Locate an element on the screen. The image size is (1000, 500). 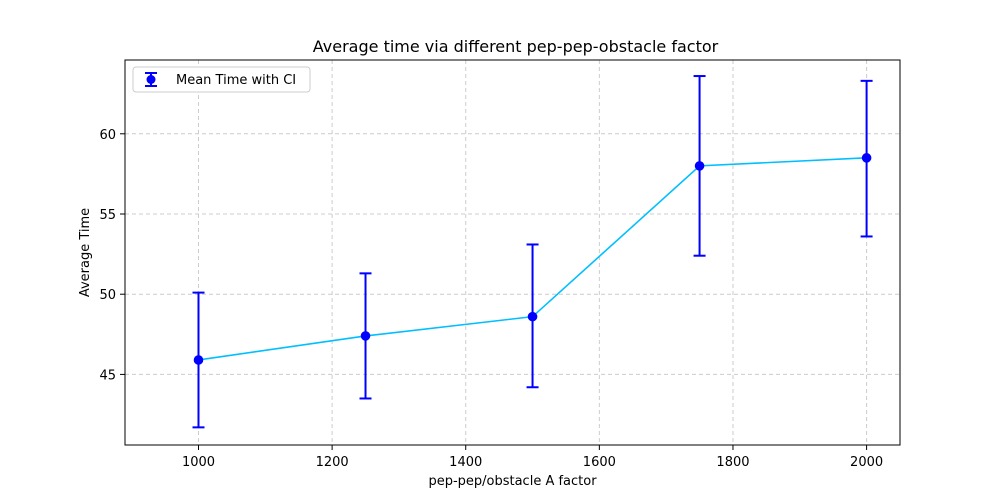
legend-box is located at coordinates (221, 79).